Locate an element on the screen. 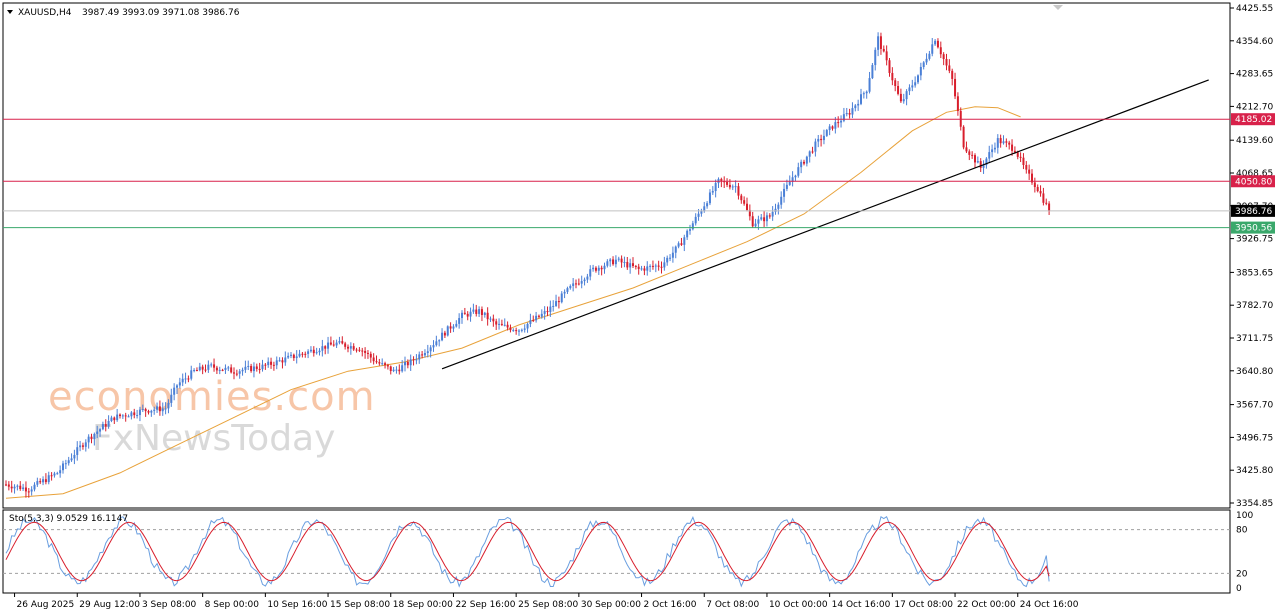 The image size is (1280, 616). stochastic-label: Sto(5,3,3) 9.0529 16.1147 is located at coordinates (68, 519).